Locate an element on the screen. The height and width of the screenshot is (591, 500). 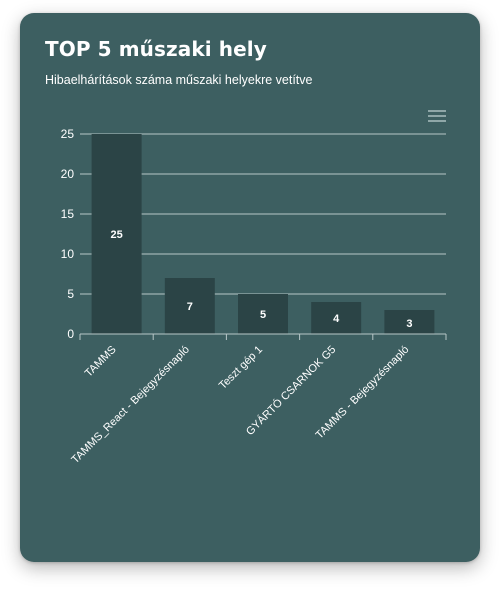
y-tick-label: 5 is located at coordinates (70, 294).